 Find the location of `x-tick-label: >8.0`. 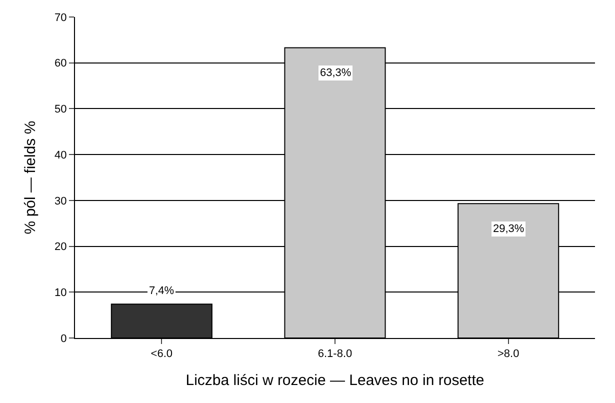

x-tick-label: >8.0 is located at coordinates (508, 354).